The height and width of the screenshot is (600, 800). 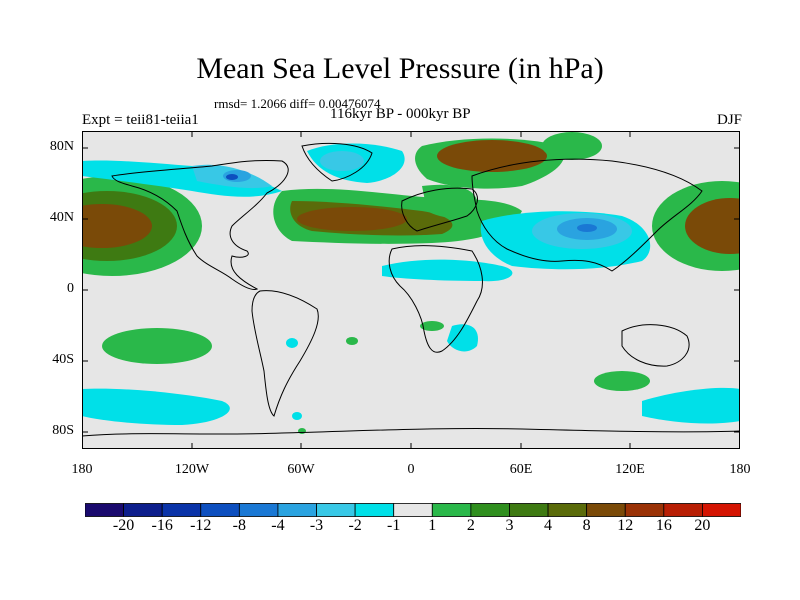 I want to click on colorbar-tick-label: 1, so click(x=432, y=525).